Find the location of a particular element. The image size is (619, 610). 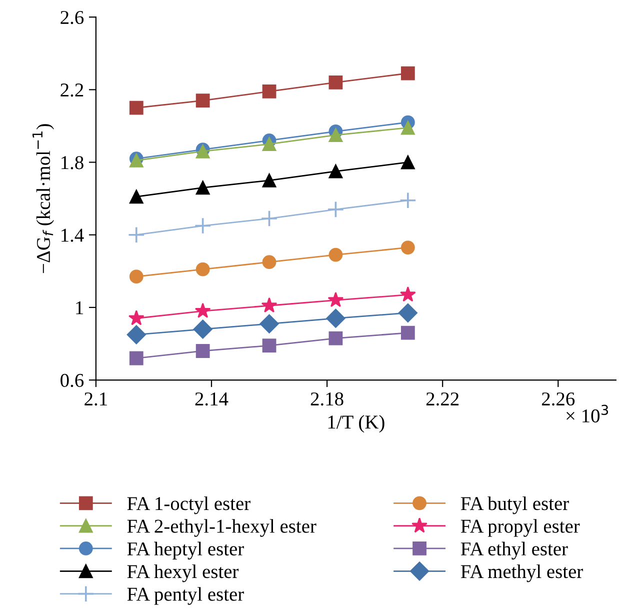

y-tick-label: 1.4 is located at coordinates (73, 235).